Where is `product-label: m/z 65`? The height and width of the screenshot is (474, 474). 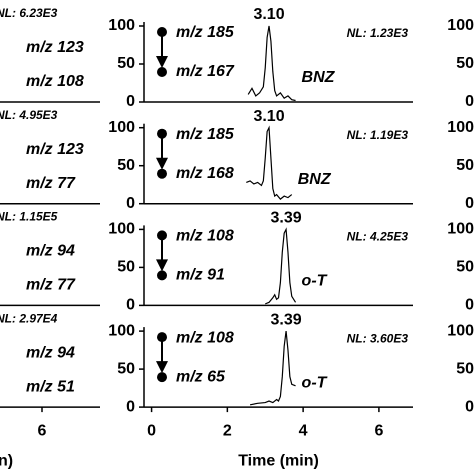
product-label: m/z 65 is located at coordinates (201, 376).